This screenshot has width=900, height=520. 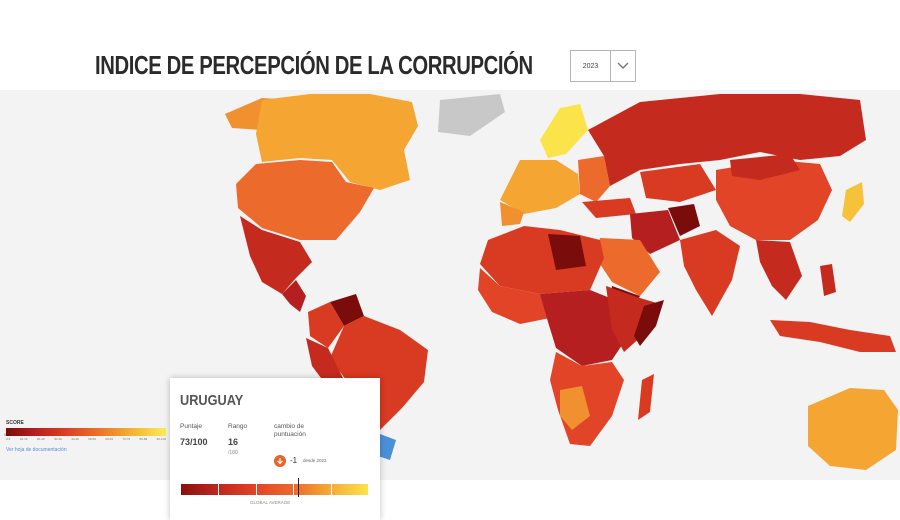 What do you see at coordinates (853, 429) in the screenshot?
I see `country-australia` at bounding box center [853, 429].